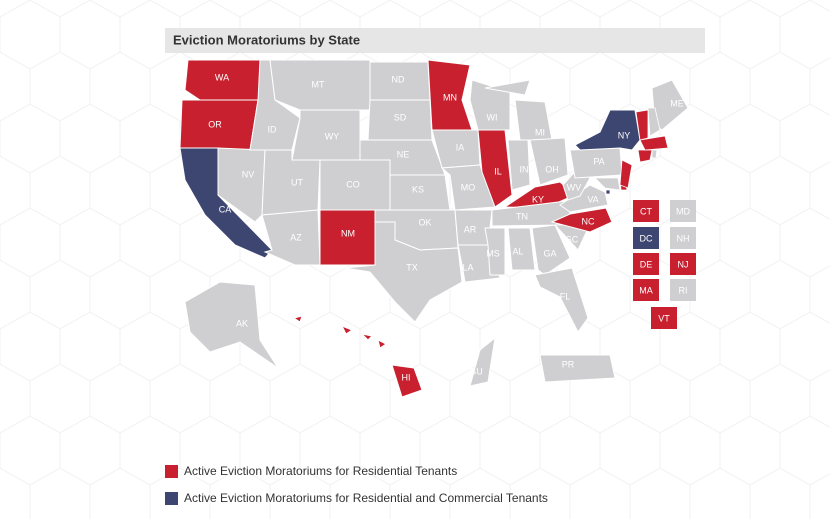 This screenshot has width=830, height=519. What do you see at coordinates (435, 40) in the screenshot?
I see `title-bar` at bounding box center [435, 40].